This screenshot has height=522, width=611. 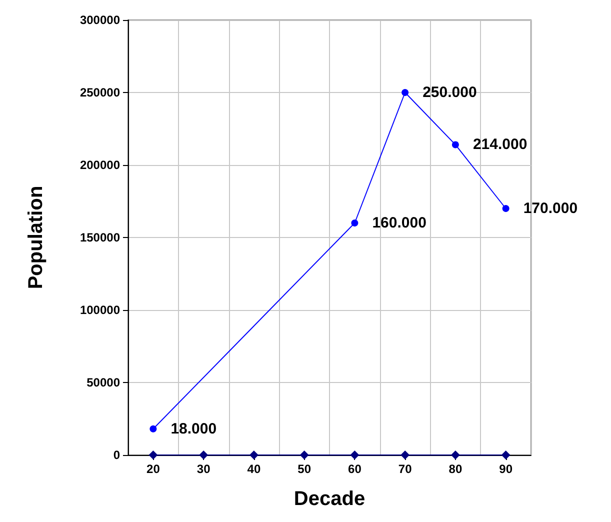 What do you see at coordinates (100, 237) in the screenshot?
I see `y-tick-label: 150000` at bounding box center [100, 237].